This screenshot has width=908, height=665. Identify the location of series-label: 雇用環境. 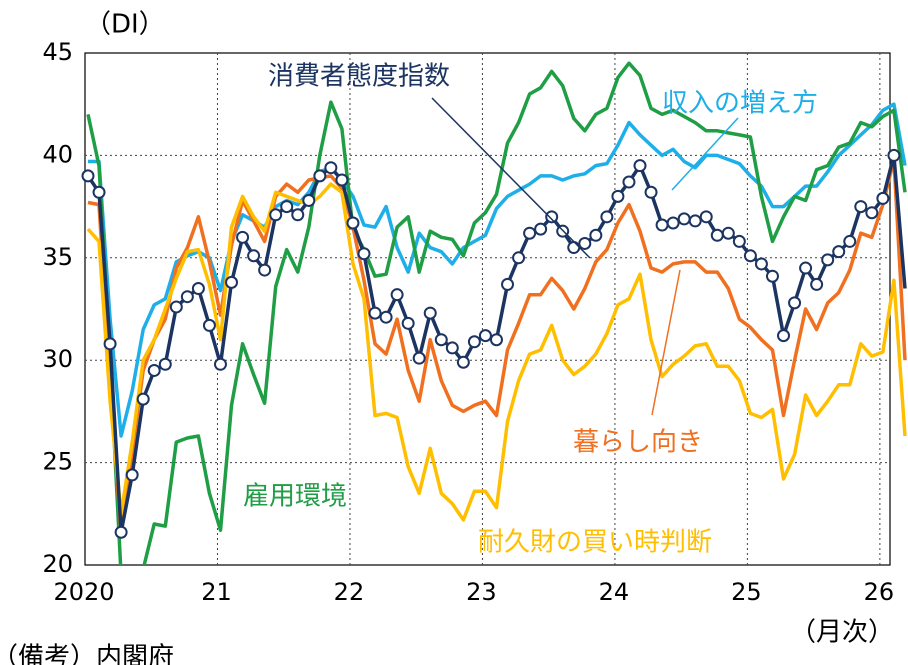
(295, 497).